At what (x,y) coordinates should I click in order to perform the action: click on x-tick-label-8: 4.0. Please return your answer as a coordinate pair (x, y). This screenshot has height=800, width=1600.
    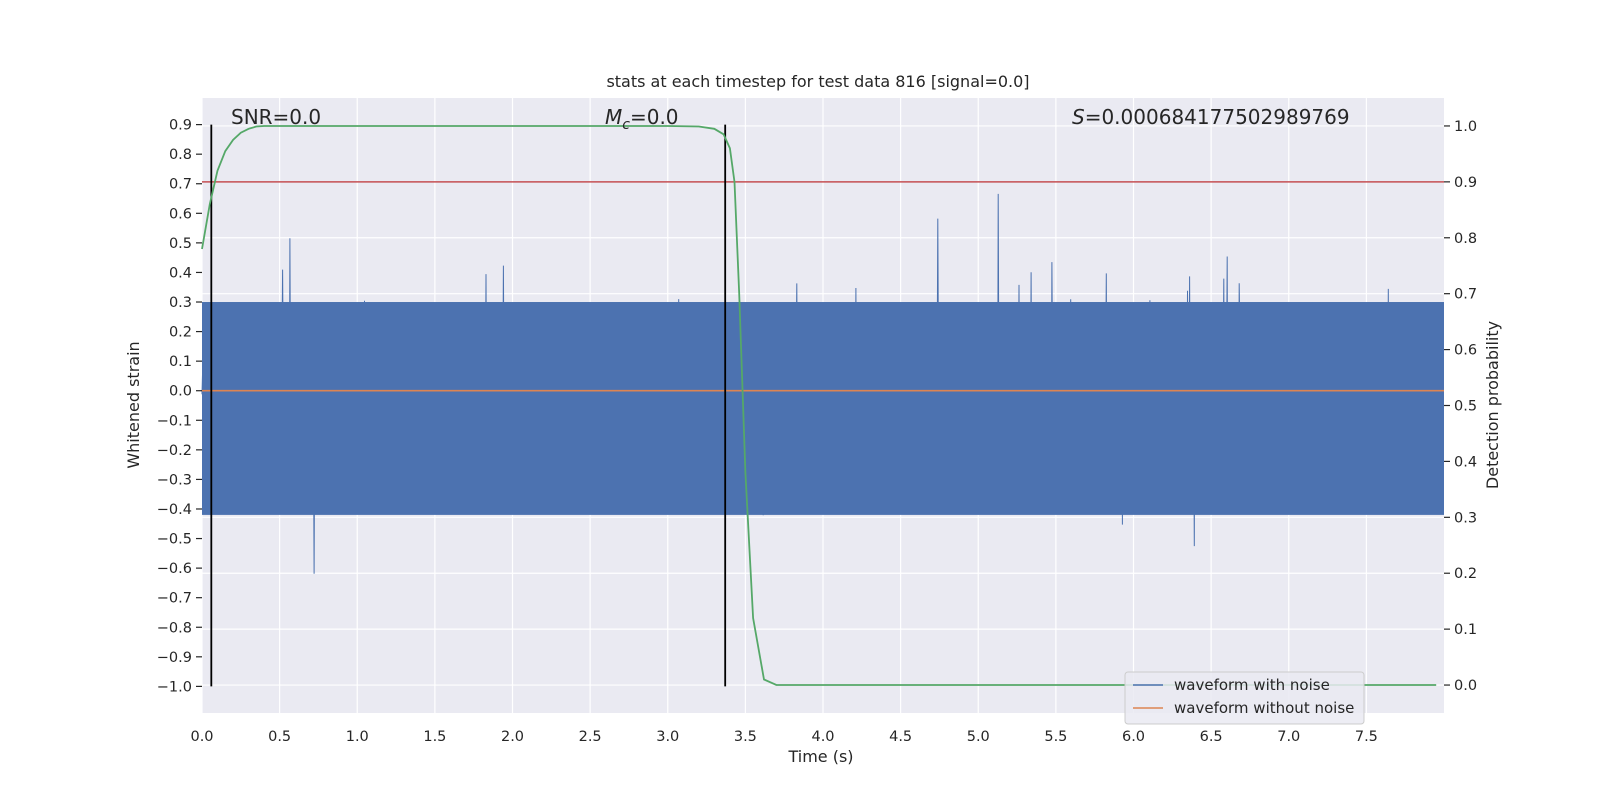
    Looking at the image, I should click on (822, 737).